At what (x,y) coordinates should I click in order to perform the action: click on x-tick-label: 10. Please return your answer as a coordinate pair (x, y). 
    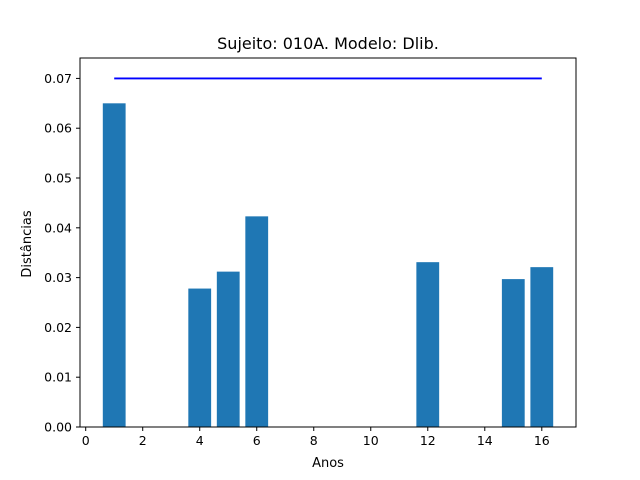
    Looking at the image, I should click on (371, 440).